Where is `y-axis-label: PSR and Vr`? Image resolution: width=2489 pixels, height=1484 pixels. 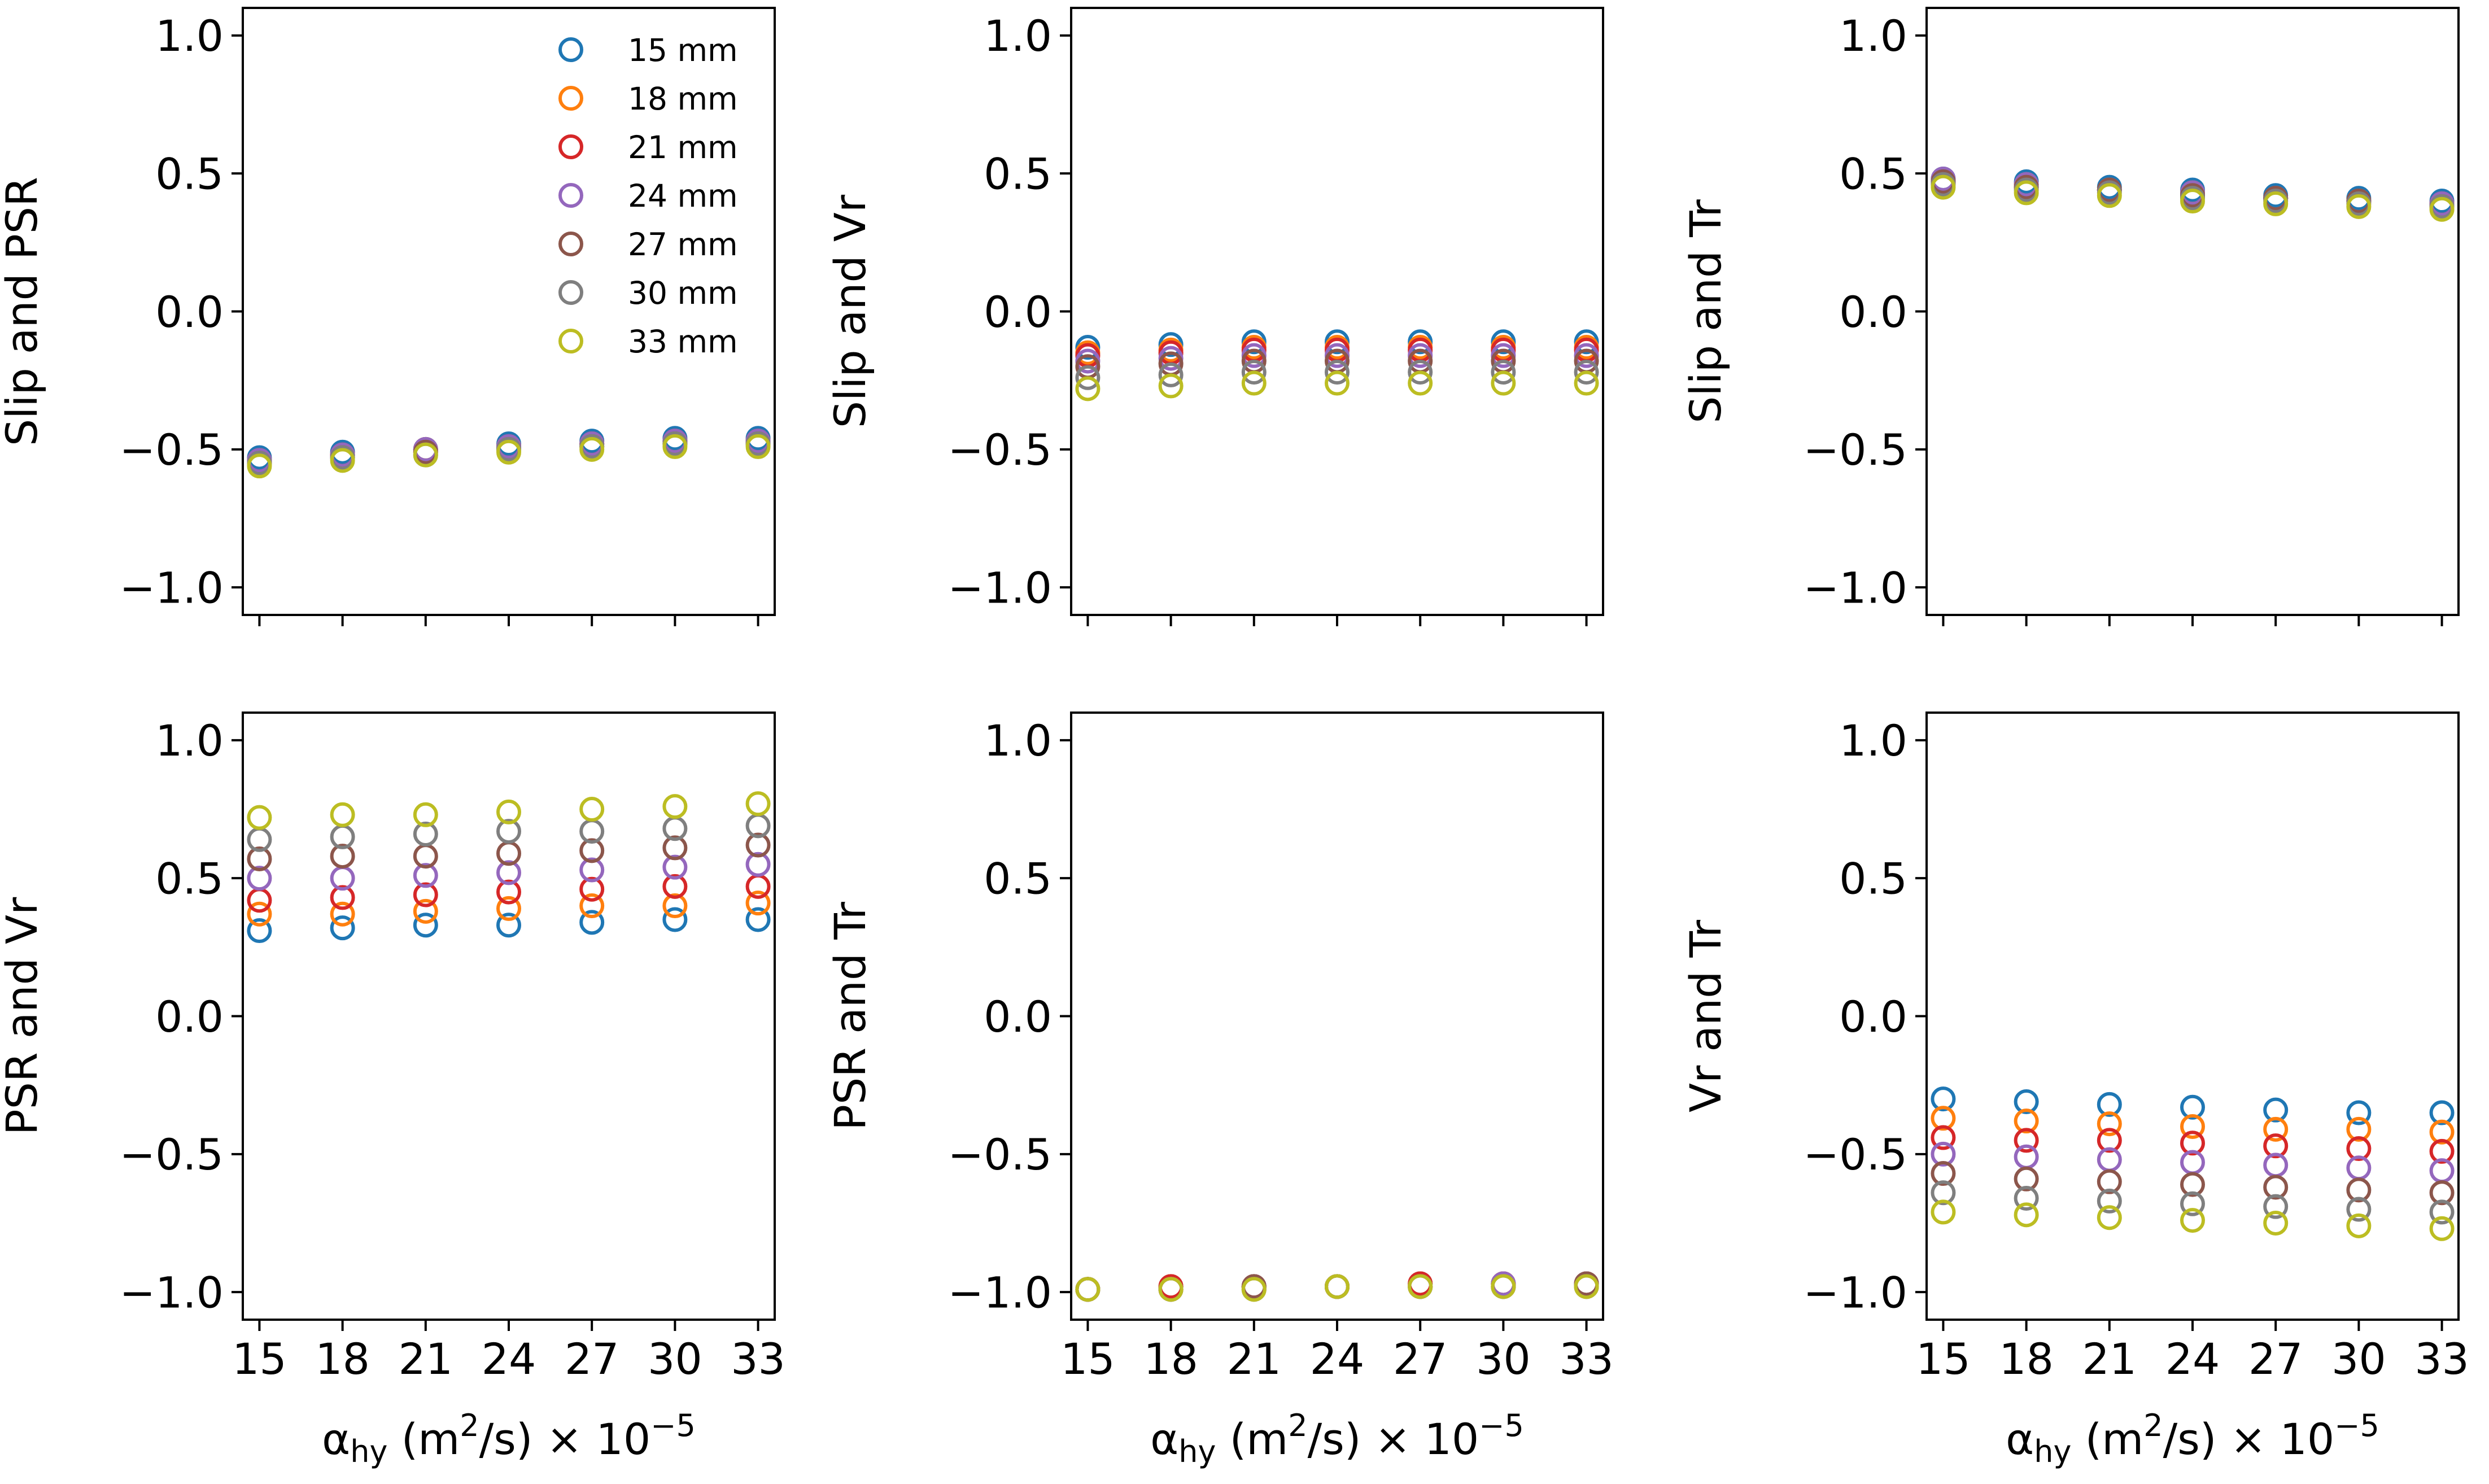 y-axis-label: PSR and Vr is located at coordinates (23, 1016).